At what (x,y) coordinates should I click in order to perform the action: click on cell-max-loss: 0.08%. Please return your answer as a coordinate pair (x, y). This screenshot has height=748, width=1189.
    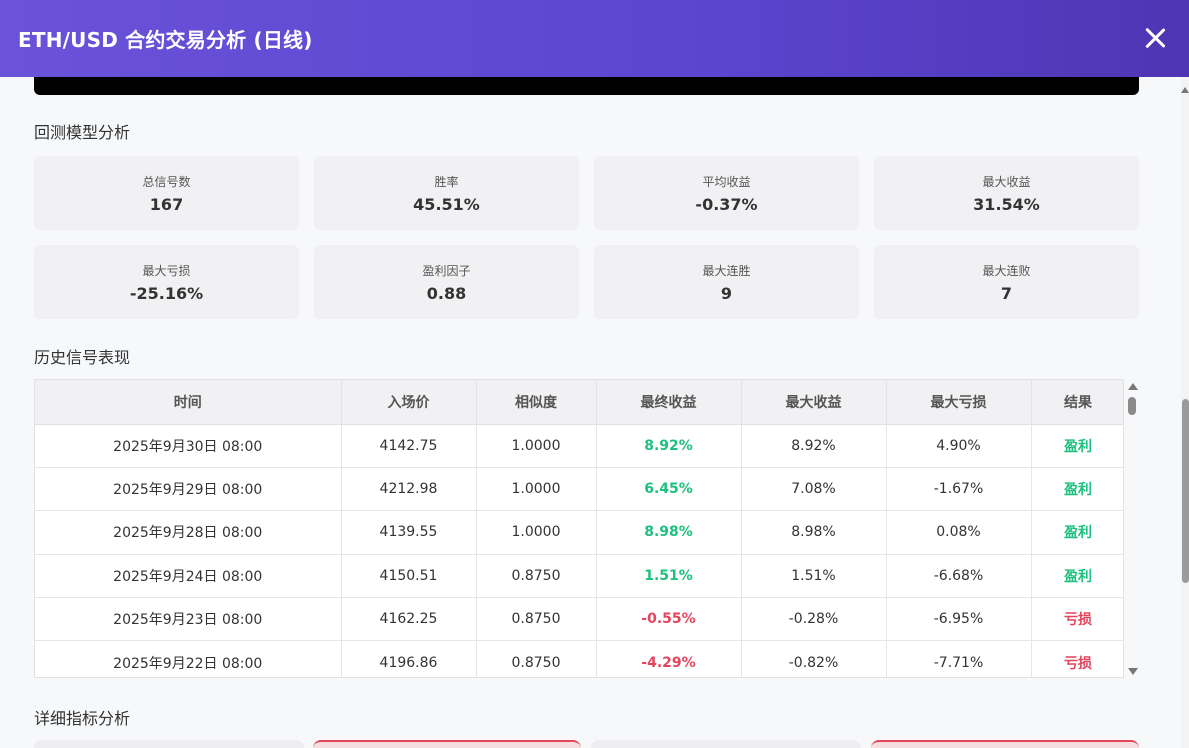
    Looking at the image, I should click on (959, 532).